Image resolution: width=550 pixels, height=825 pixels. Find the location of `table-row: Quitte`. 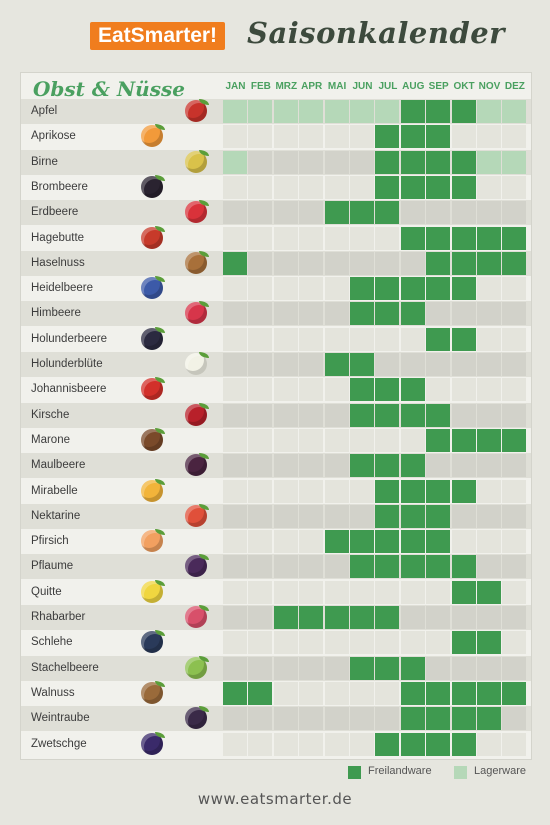

table-row: Quitte is located at coordinates (276, 592).